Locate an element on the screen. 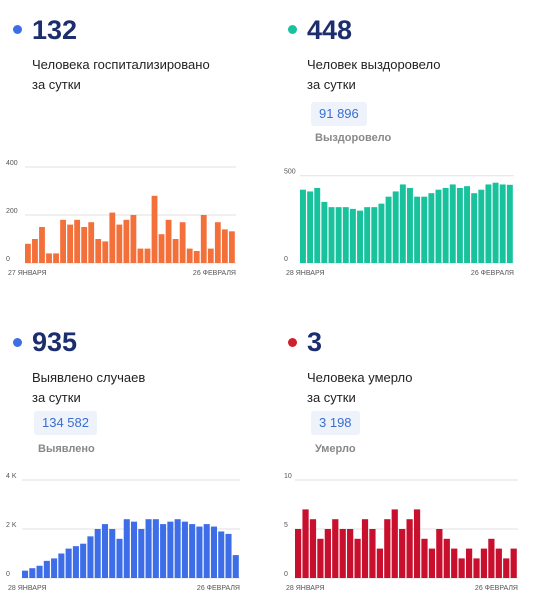 The width and height of the screenshot is (539, 605). recovered-chart: 0 500 28 ЯНВАРЯ 26 ФЕВРАЛЯ is located at coordinates (399, 223).